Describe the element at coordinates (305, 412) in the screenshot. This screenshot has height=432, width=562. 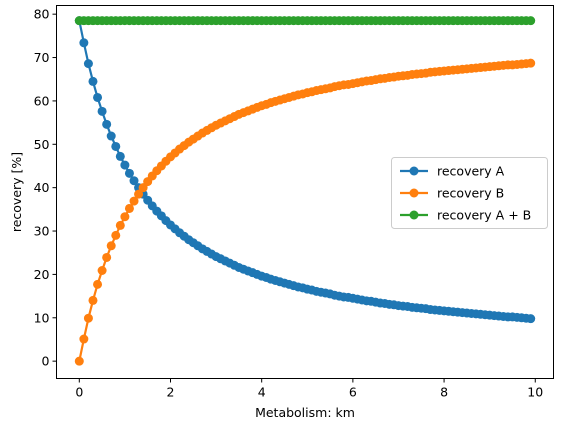
I see `x-axis-label: Metabolism: km` at that location.